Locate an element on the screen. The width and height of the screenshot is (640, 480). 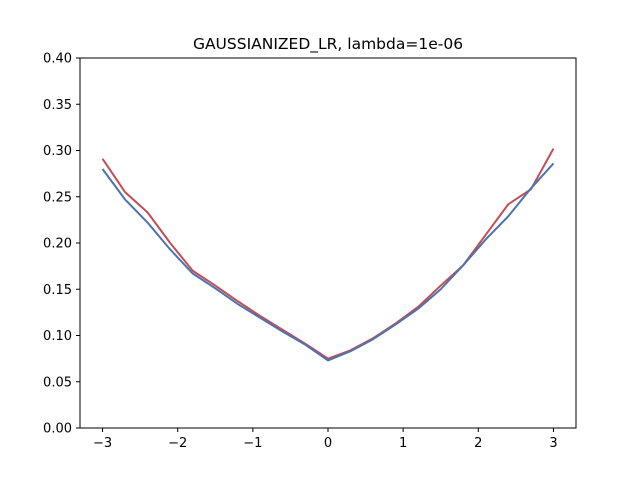
x-tick-label: 3 is located at coordinates (553, 443).